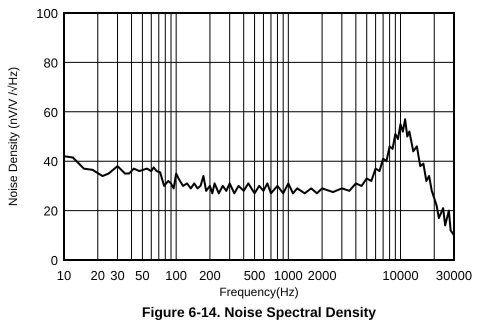 The height and width of the screenshot is (324, 479). What do you see at coordinates (51, 162) in the screenshot?
I see `y-tick-label: 40` at bounding box center [51, 162].